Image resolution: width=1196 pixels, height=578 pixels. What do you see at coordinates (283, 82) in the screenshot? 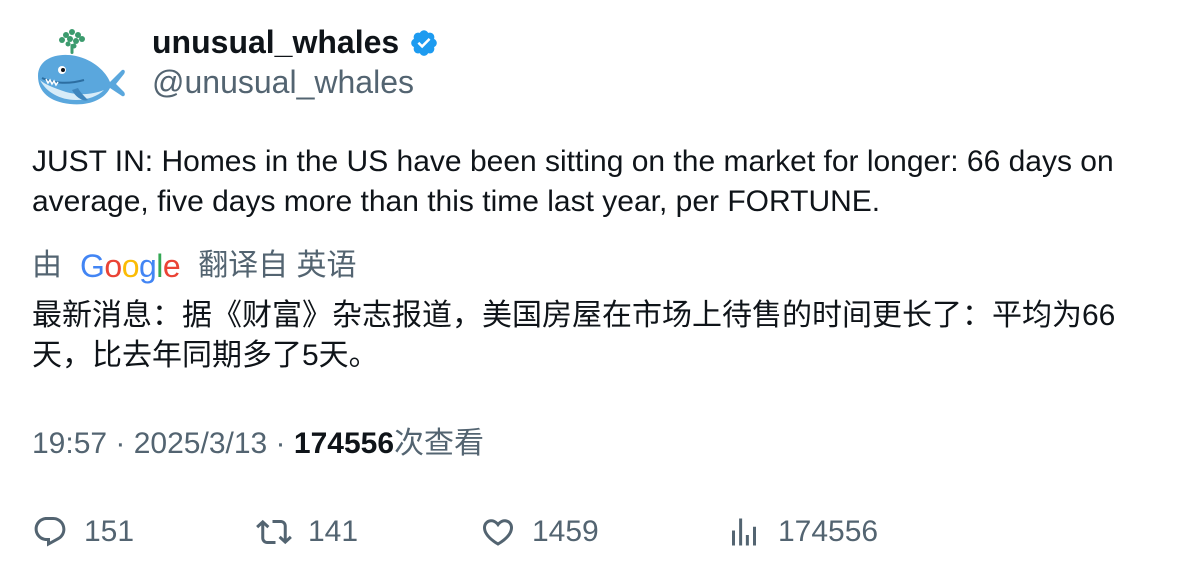
I see `author-handle: @unusual_whales` at bounding box center [283, 82].